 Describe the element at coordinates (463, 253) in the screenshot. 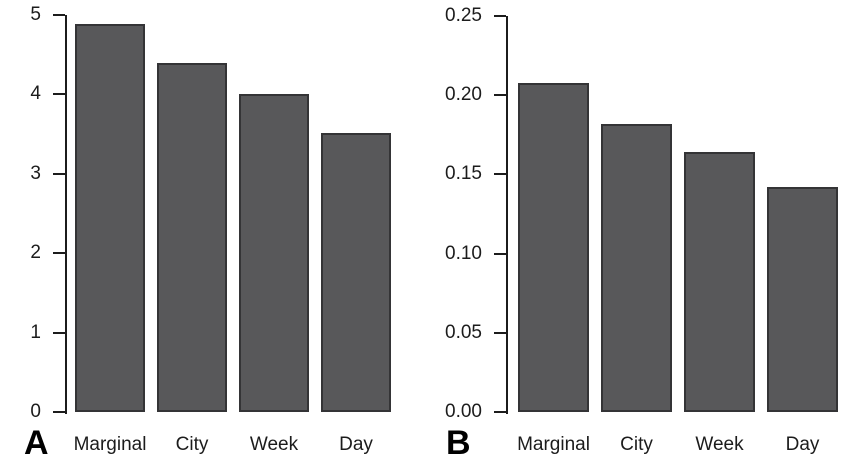

I see `y-tick-label: 0.10` at that location.